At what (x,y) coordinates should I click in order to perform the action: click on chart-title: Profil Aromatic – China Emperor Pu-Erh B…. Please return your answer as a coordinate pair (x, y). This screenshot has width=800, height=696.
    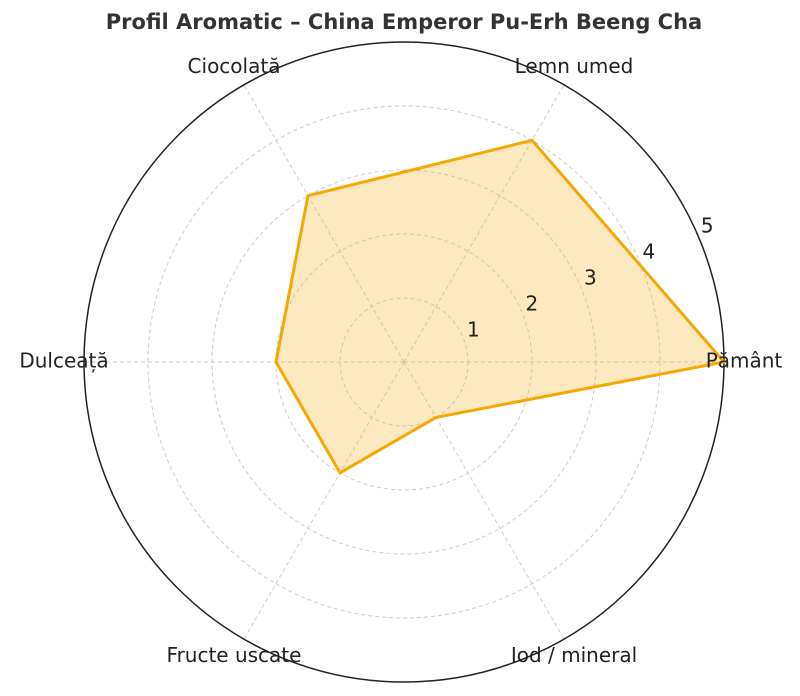
    Looking at the image, I should click on (404, 22).